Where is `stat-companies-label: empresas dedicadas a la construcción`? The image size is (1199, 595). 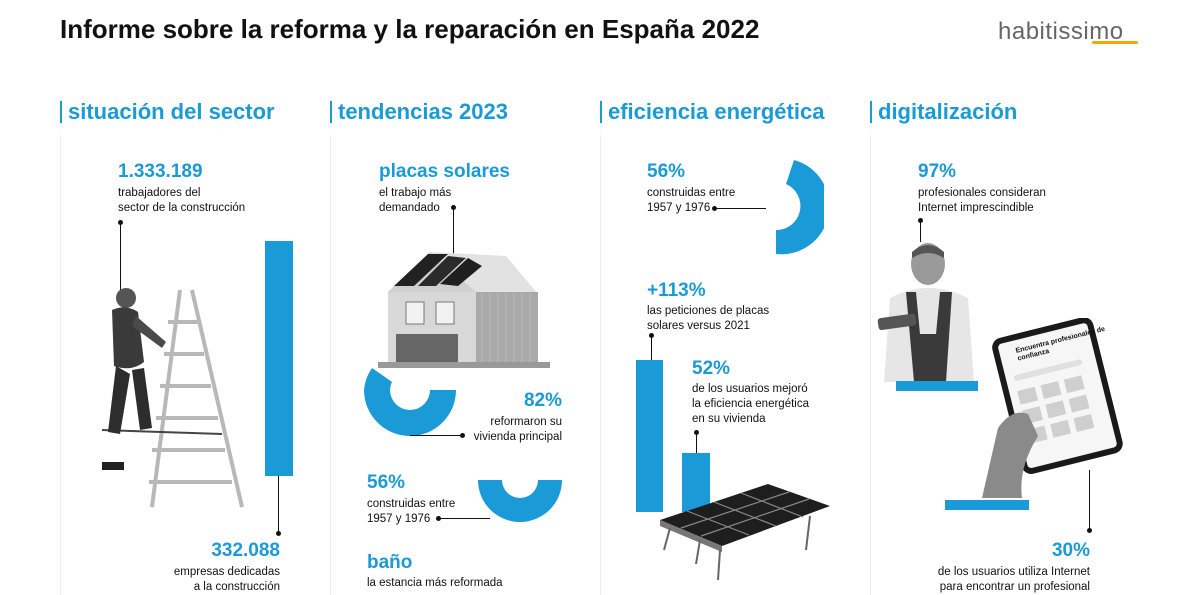 stat-companies-label: empresas dedicadas a la construcción is located at coordinates (226, 579).